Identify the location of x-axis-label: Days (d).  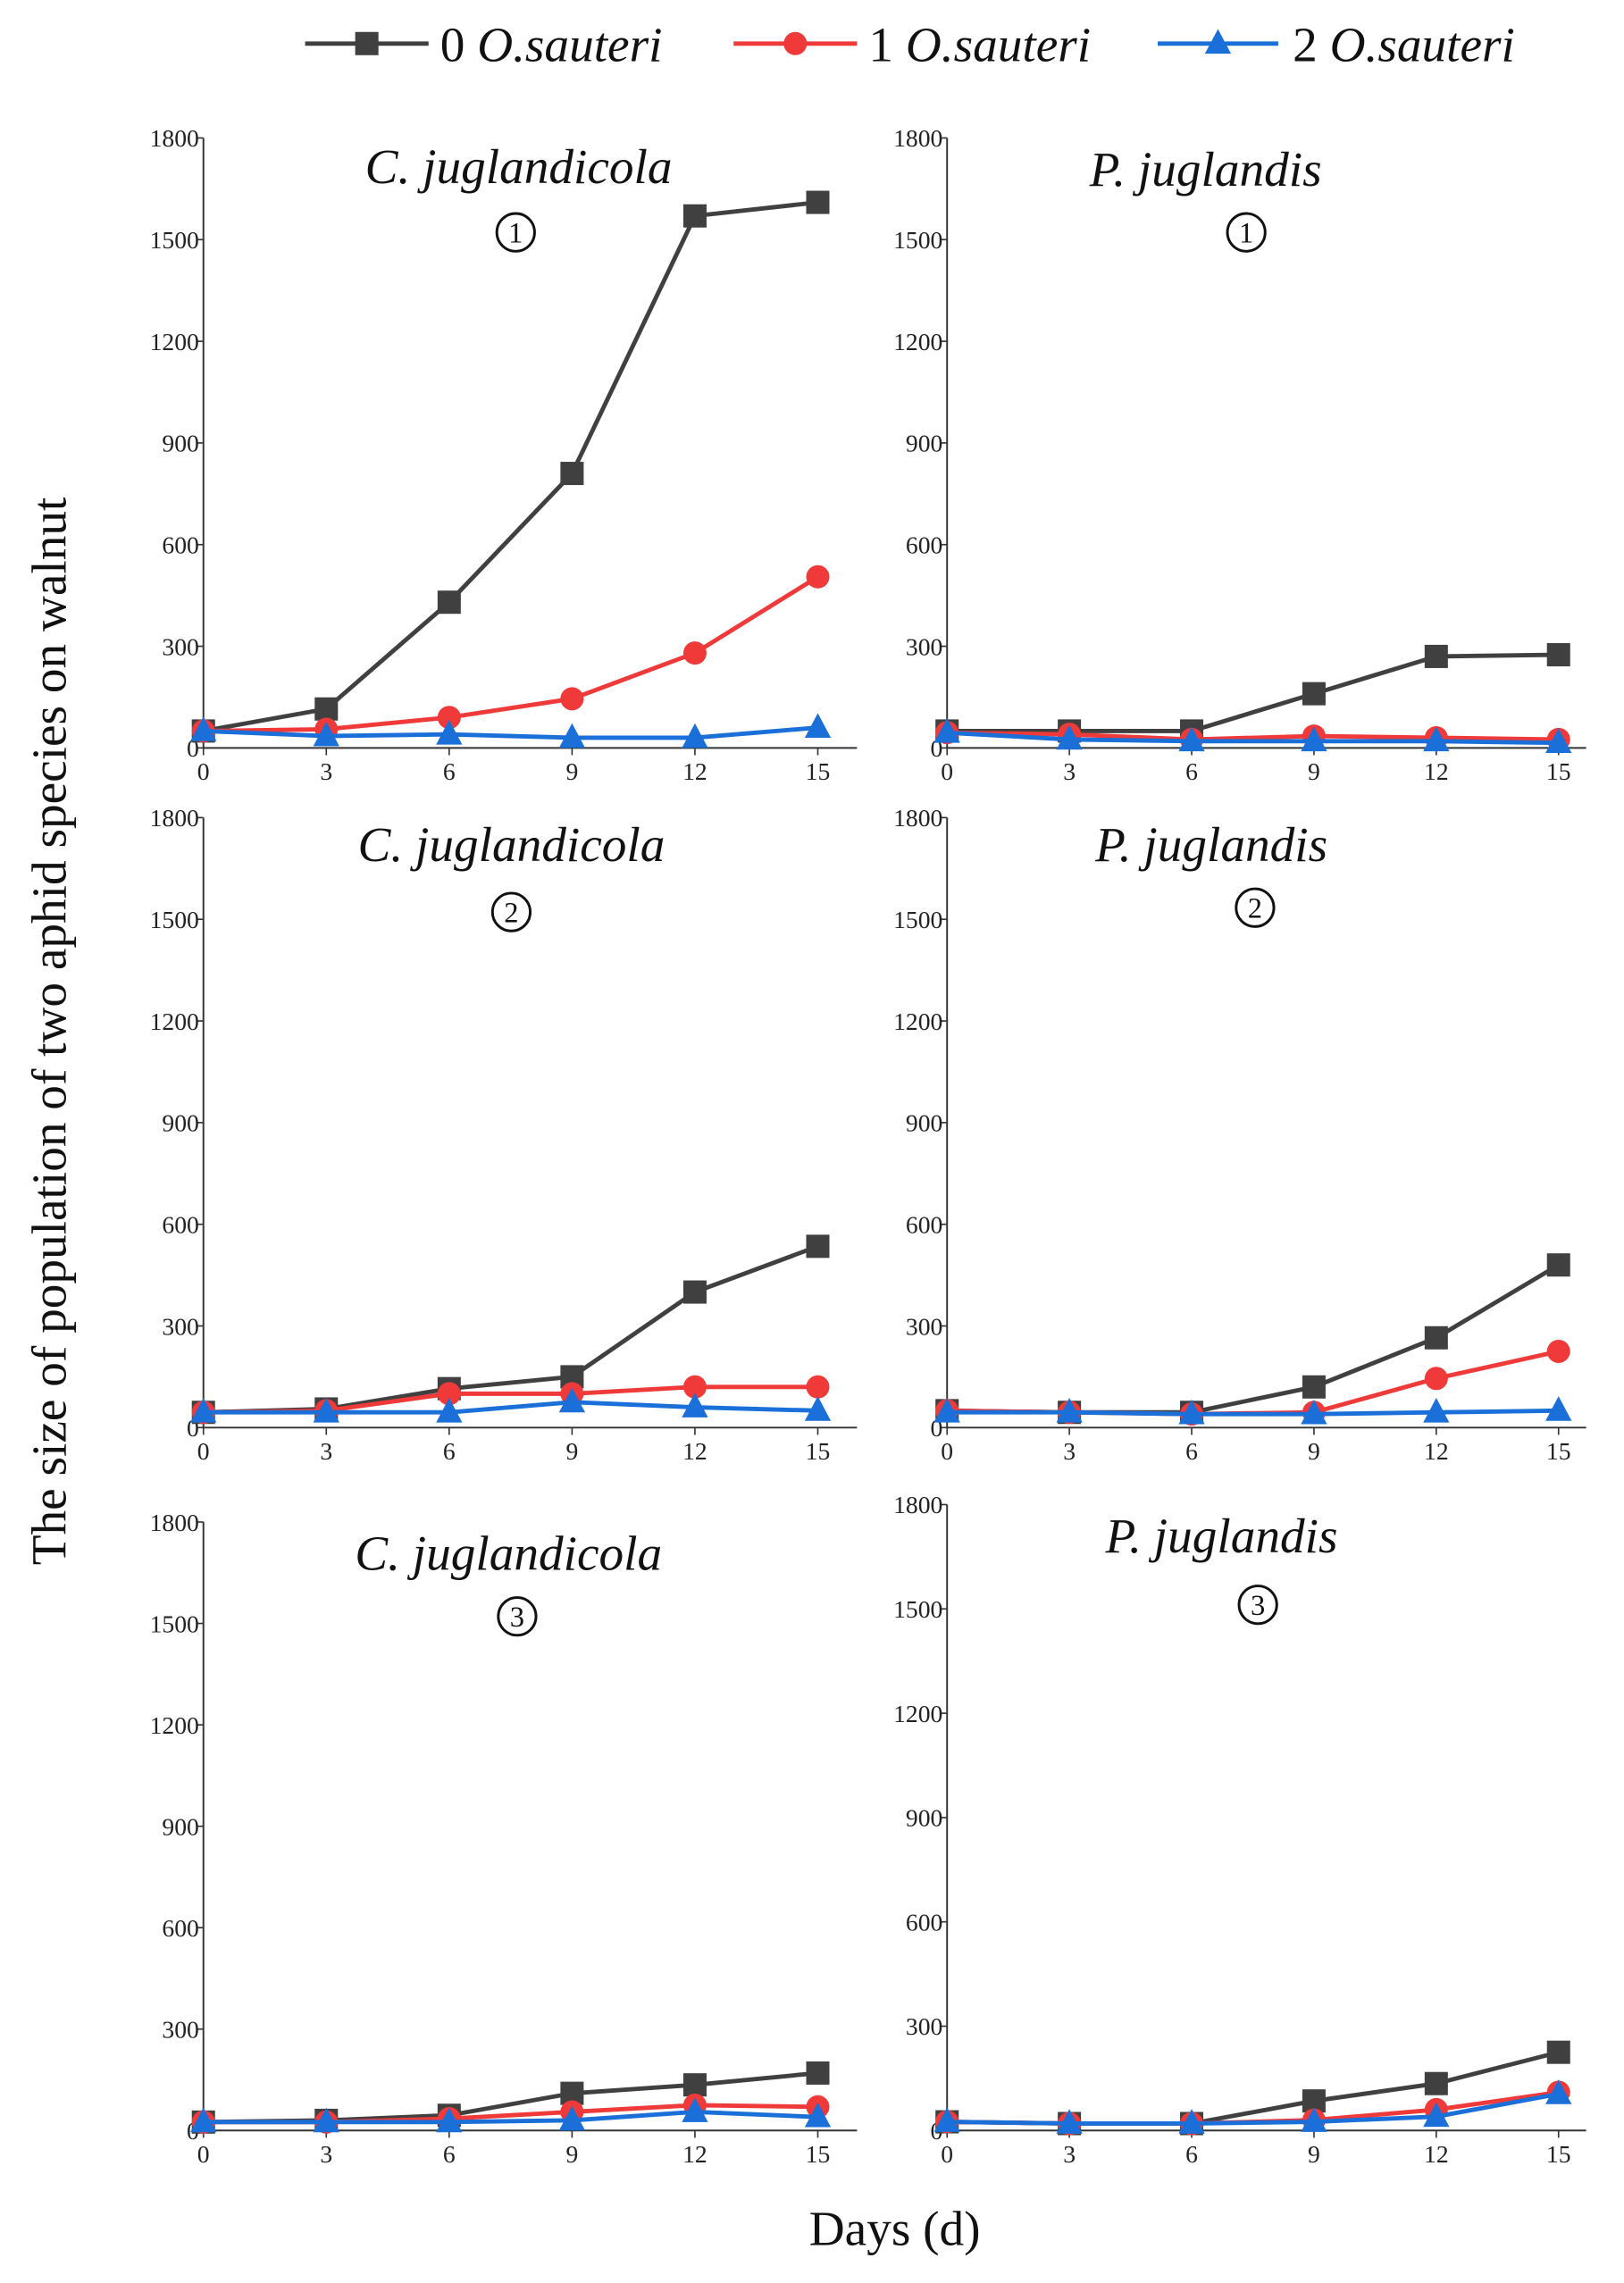
(895, 2229).